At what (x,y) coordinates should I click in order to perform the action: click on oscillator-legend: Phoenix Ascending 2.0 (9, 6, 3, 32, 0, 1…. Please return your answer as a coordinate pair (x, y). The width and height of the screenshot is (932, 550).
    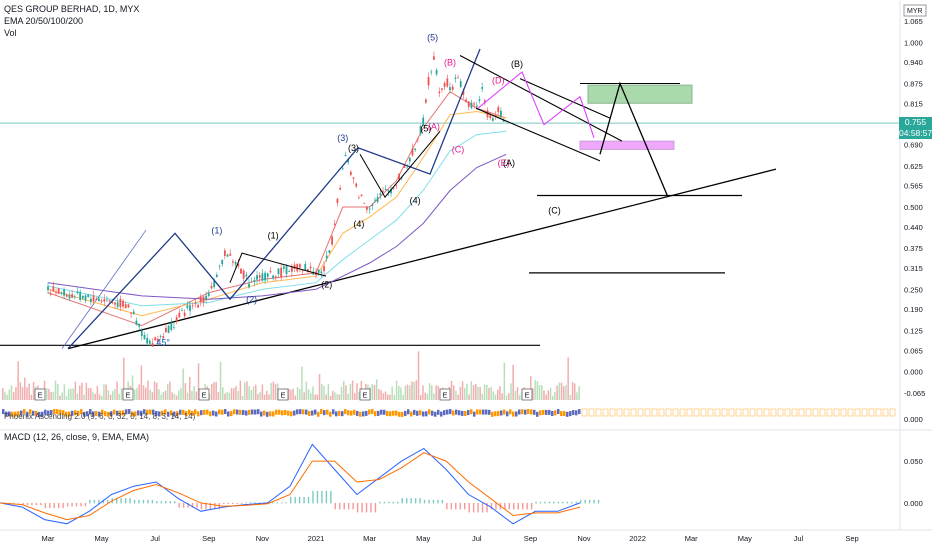
    Looking at the image, I should click on (100, 416).